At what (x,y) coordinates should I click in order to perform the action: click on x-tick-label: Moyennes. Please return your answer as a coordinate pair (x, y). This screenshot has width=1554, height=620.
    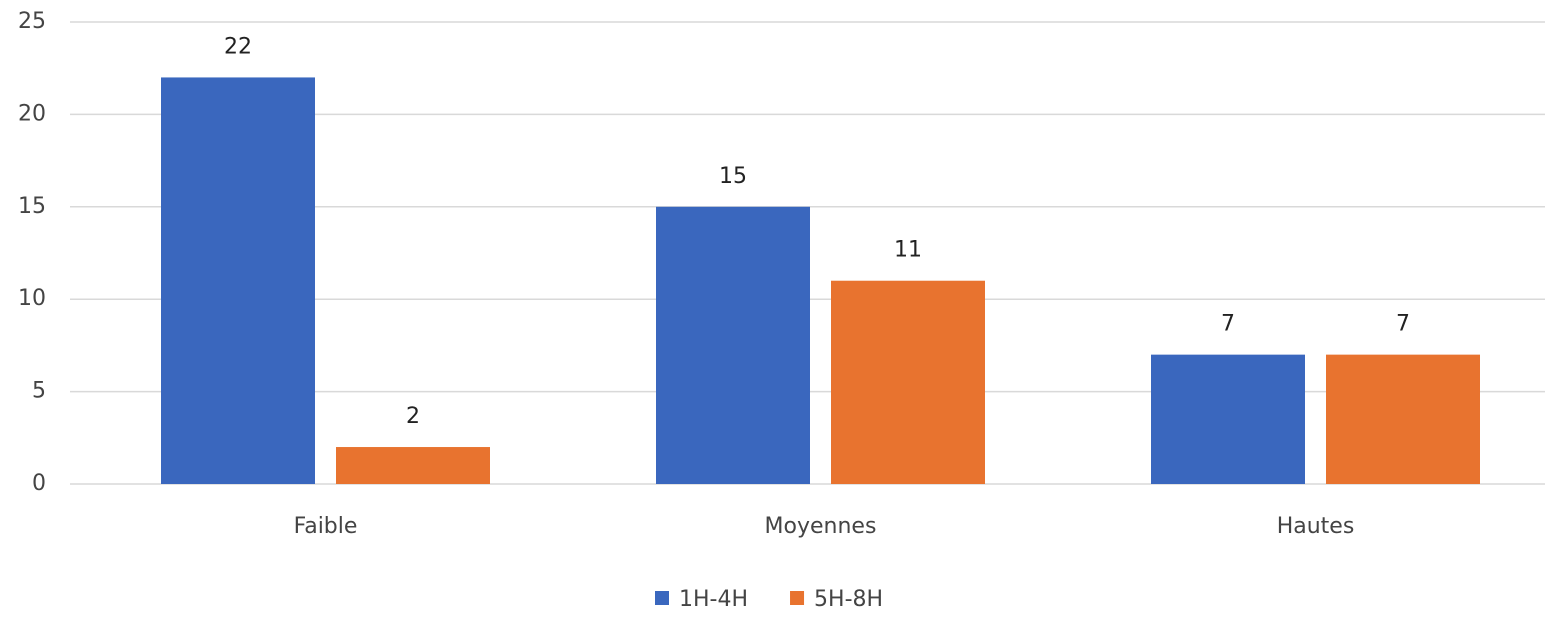
    Looking at the image, I should click on (821, 526).